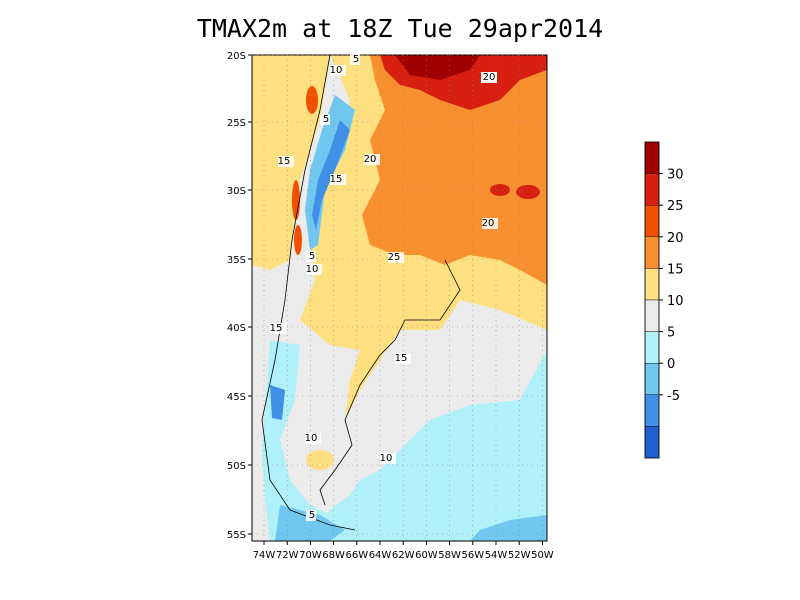  I want to click on lon-tick-label: 66W, so click(356, 555).